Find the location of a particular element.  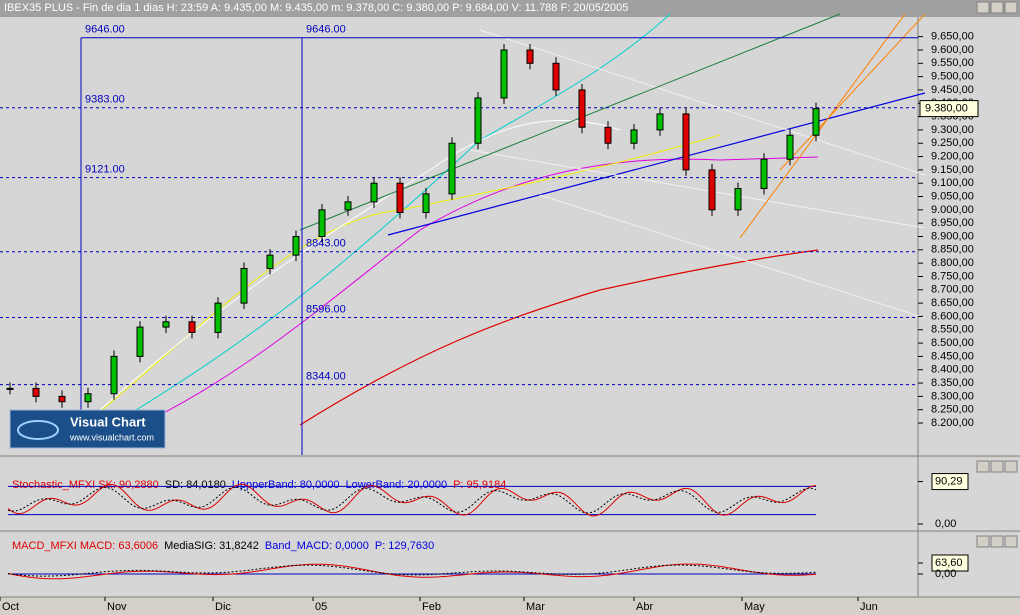

y-tick-label: 8.500,00 is located at coordinates (952, 343).